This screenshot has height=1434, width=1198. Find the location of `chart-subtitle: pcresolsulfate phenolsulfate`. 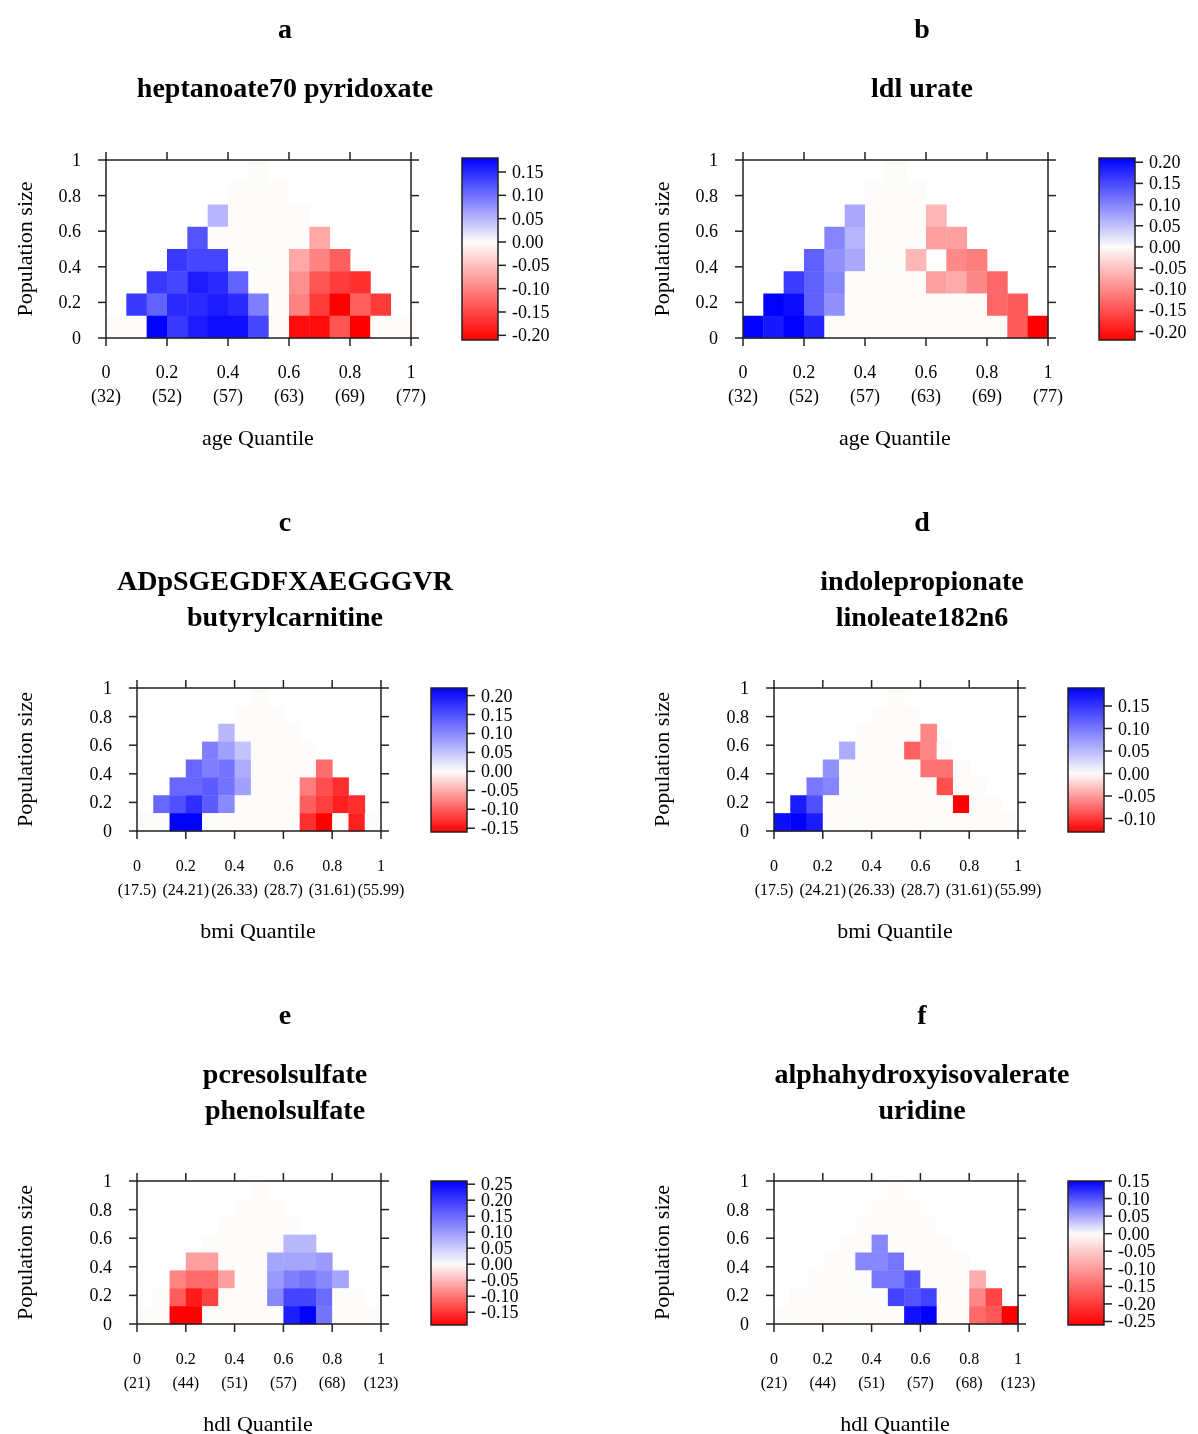

chart-subtitle: pcresolsulfate phenolsulfate is located at coordinates (285, 1091).